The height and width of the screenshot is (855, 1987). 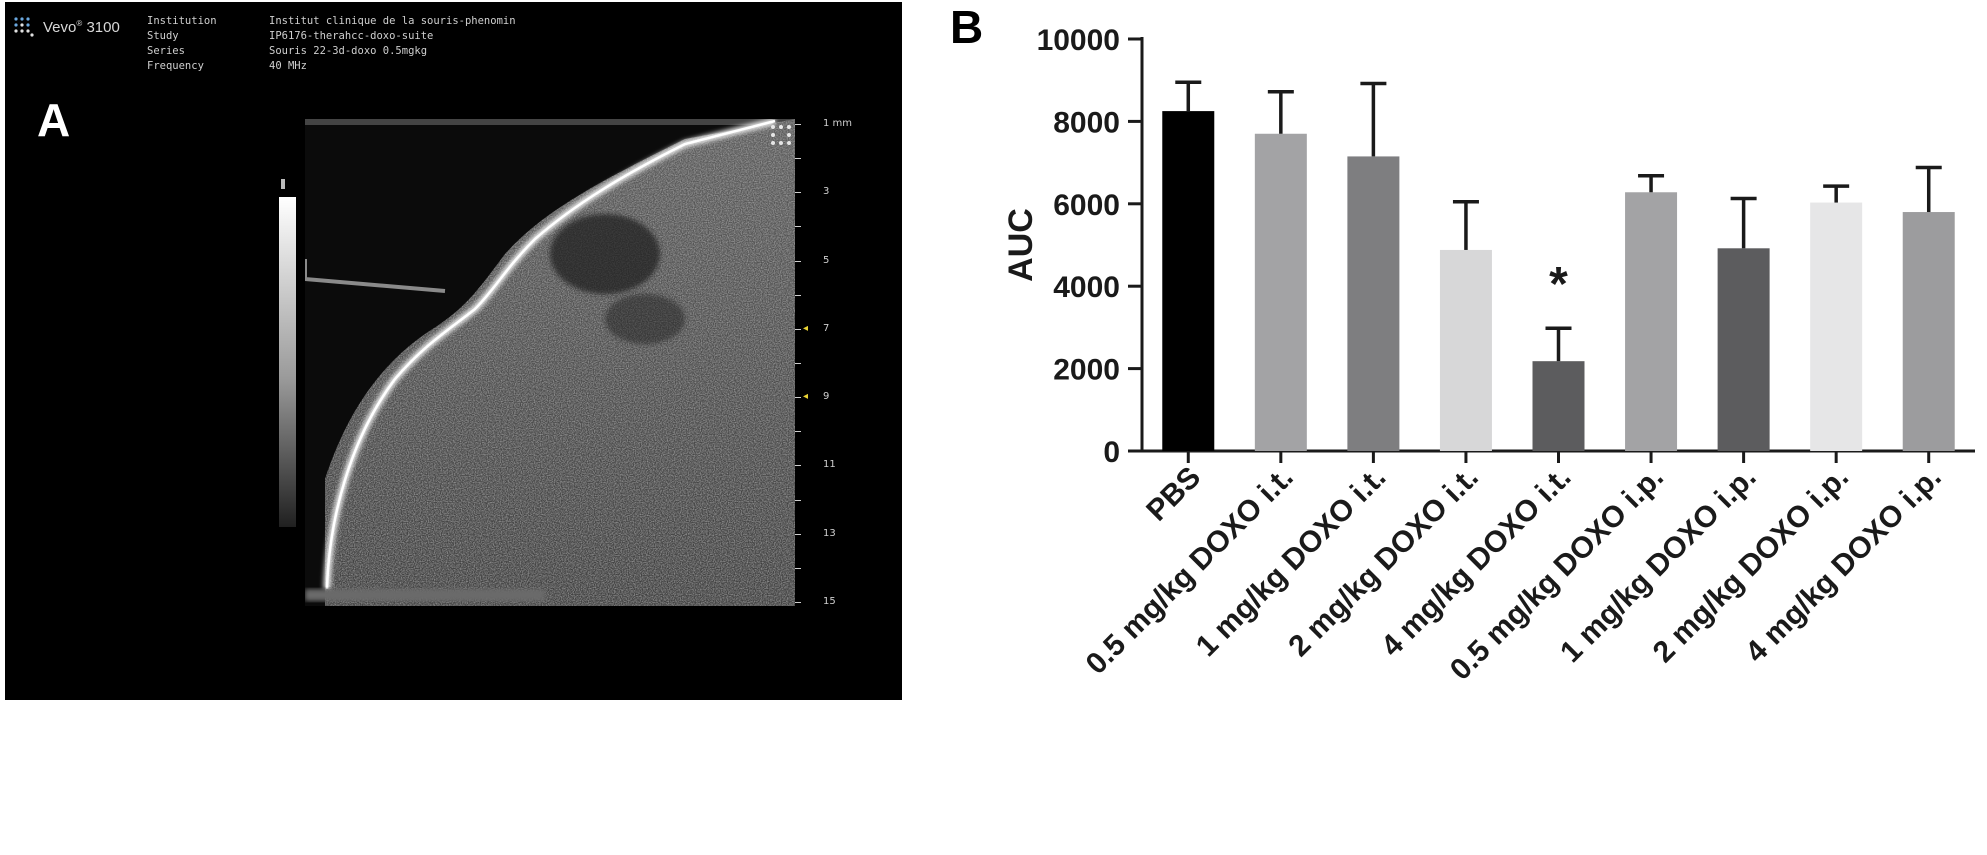 What do you see at coordinates (1086, 287) in the screenshot?
I see `y-tick-label: 4000` at bounding box center [1086, 287].